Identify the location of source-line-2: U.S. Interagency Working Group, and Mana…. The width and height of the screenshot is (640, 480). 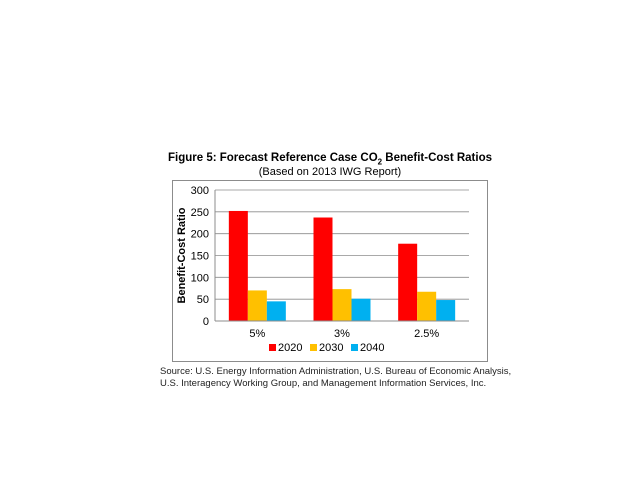
(323, 383).